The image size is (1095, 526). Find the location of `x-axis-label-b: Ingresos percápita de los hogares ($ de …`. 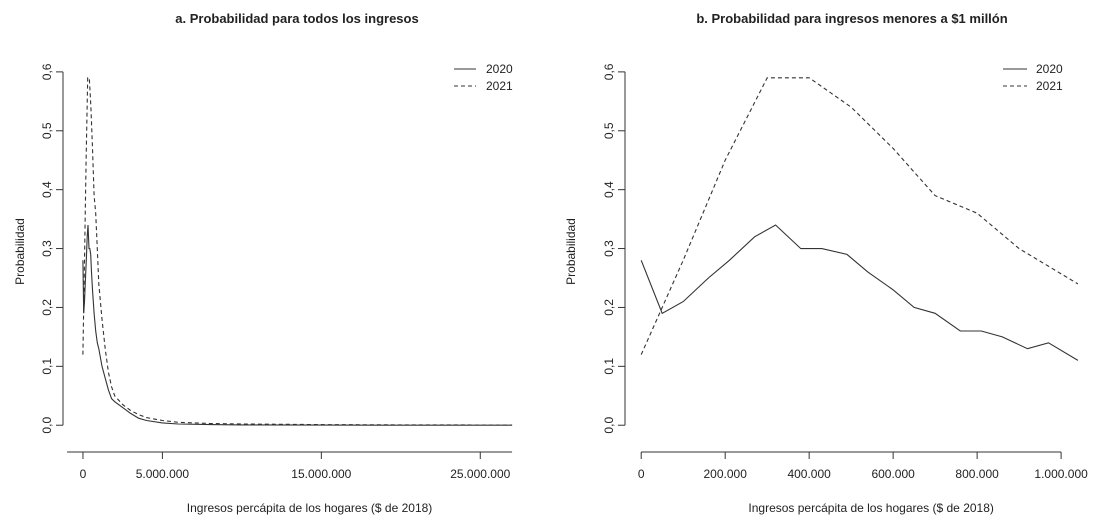

x-axis-label-b: Ingresos percápita de los hogares ($ de … is located at coordinates (871, 508).